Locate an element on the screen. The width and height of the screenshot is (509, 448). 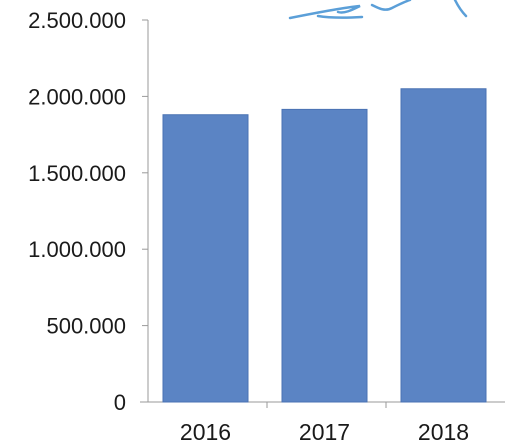
y-tick-label: 500.000 is located at coordinates (86, 326).